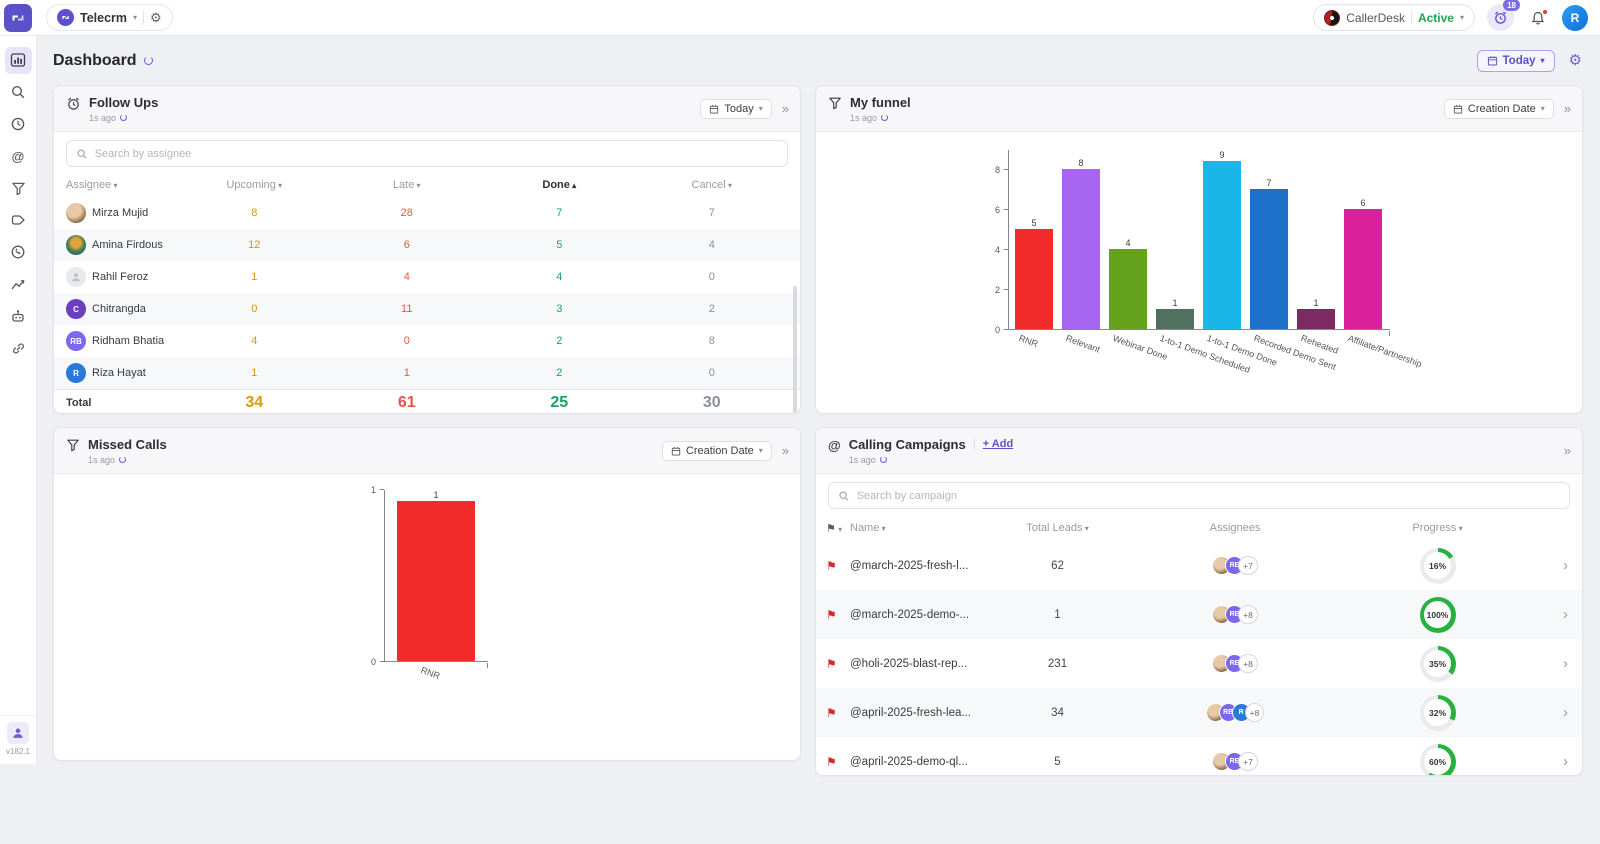 Image resolution: width=1600 pixels, height=844 pixels. Describe the element at coordinates (1437, 663) in the screenshot. I see `progress-value: 35%` at that location.